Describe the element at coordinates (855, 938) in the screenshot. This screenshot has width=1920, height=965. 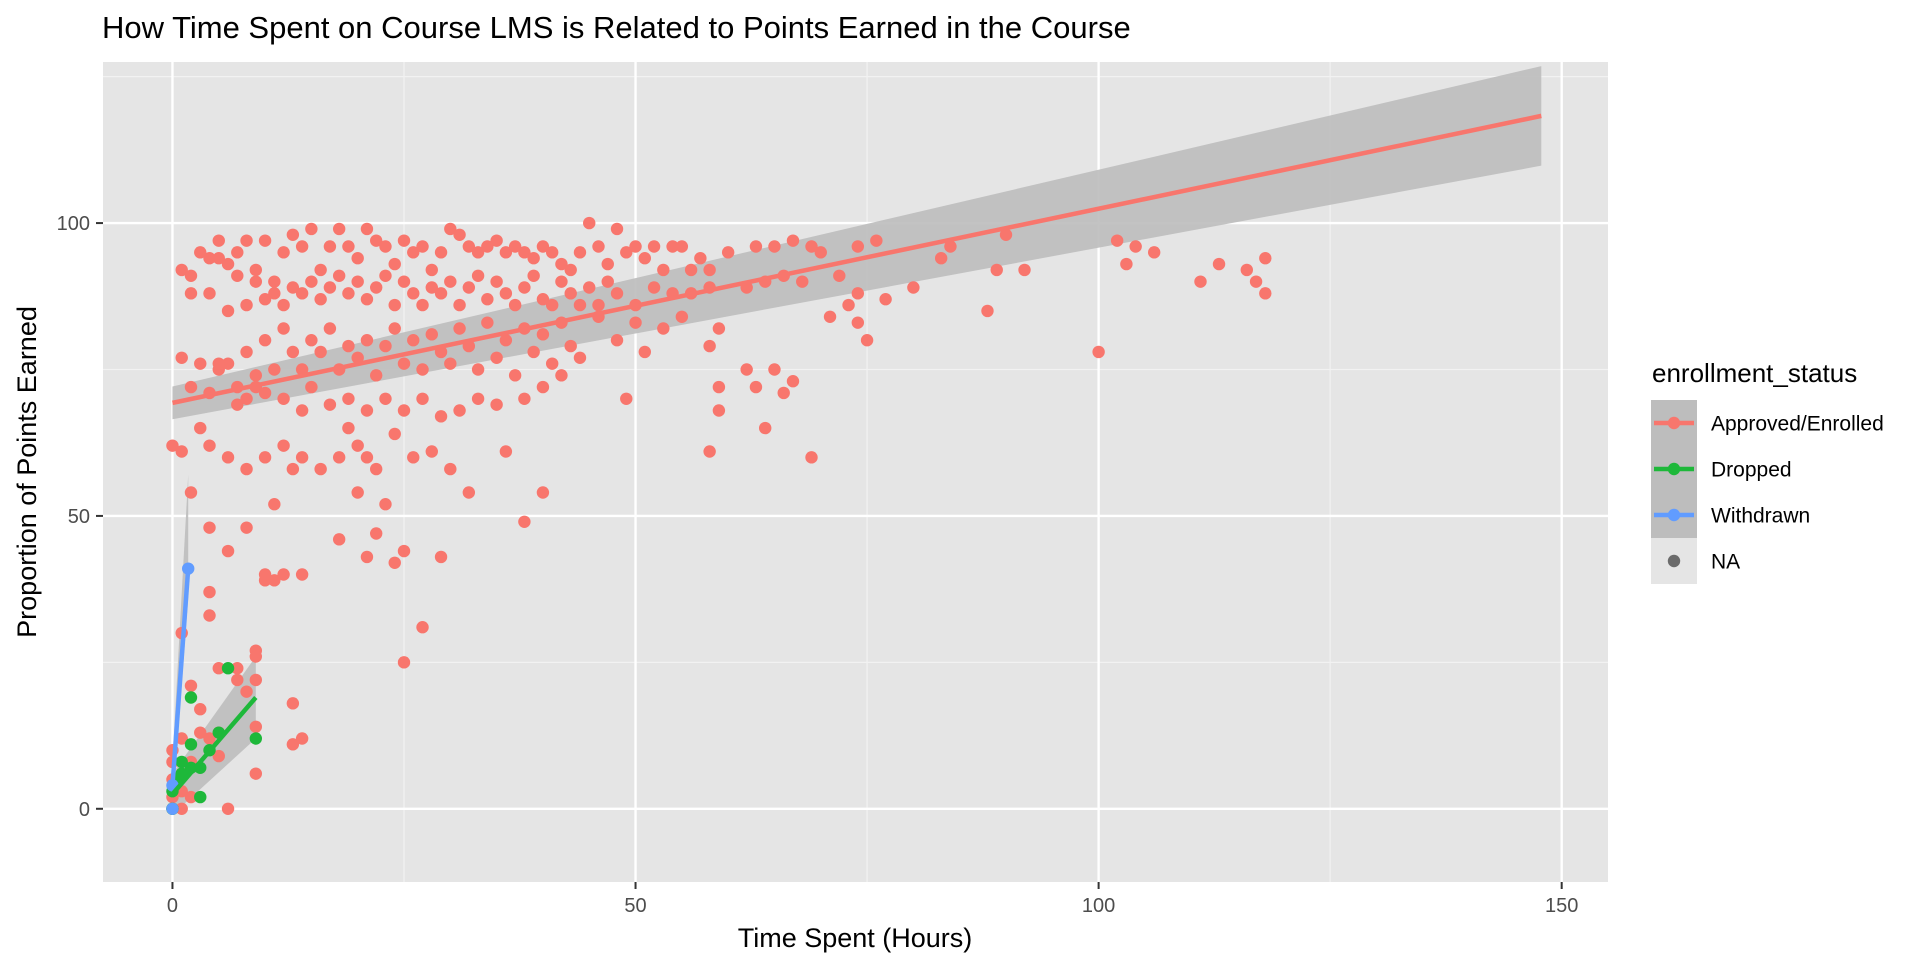
I see `x-axis-label: Time Spent (Hours)` at that location.